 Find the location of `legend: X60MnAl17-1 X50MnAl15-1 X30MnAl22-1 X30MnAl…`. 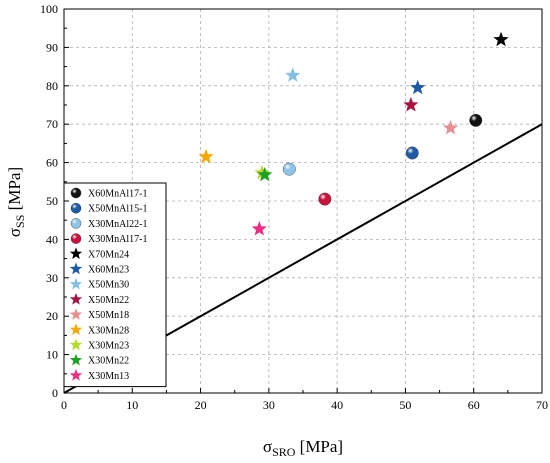

legend: X60MnAl17-1 X50MnAl15-1 X30MnAl22-1 X30MnAl… is located at coordinates (115, 285).